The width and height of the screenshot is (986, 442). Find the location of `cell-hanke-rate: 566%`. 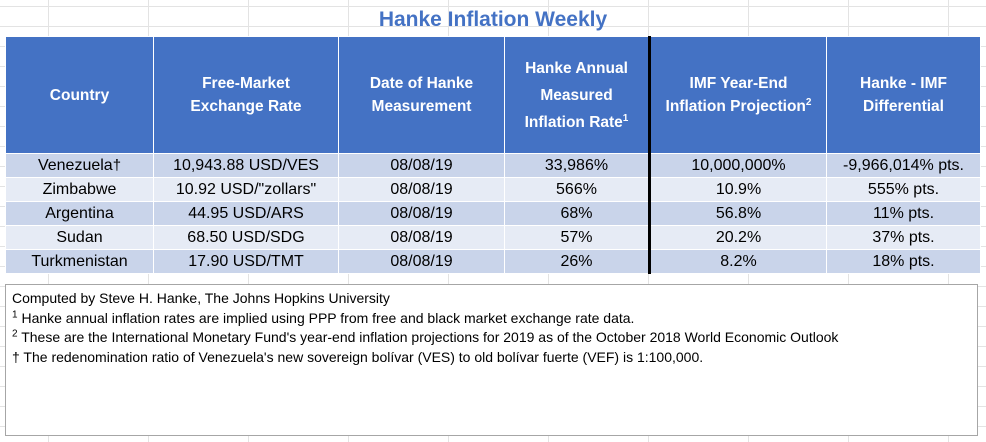

cell-hanke-rate: 566% is located at coordinates (577, 189).